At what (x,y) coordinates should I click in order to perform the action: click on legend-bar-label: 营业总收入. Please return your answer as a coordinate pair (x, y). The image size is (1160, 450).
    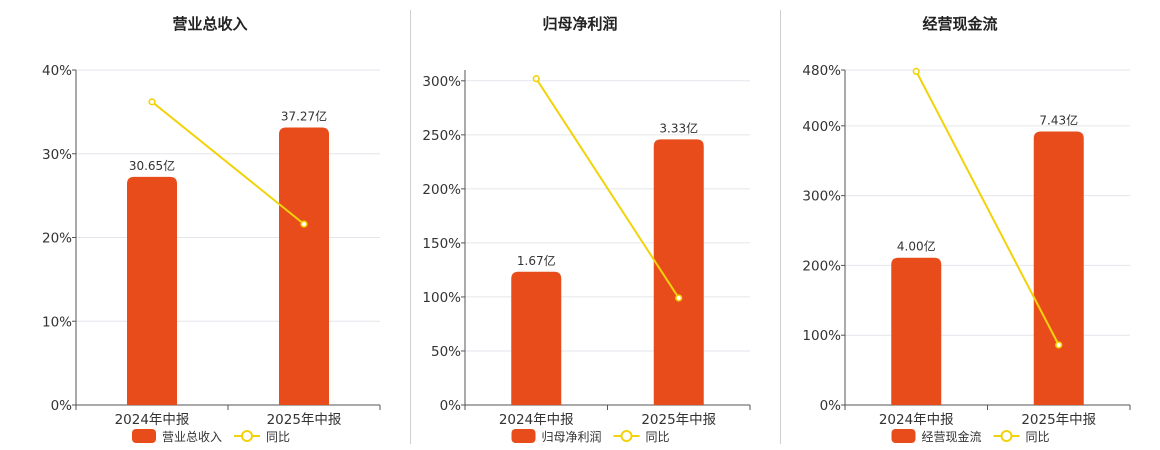
    Looking at the image, I should click on (192, 437).